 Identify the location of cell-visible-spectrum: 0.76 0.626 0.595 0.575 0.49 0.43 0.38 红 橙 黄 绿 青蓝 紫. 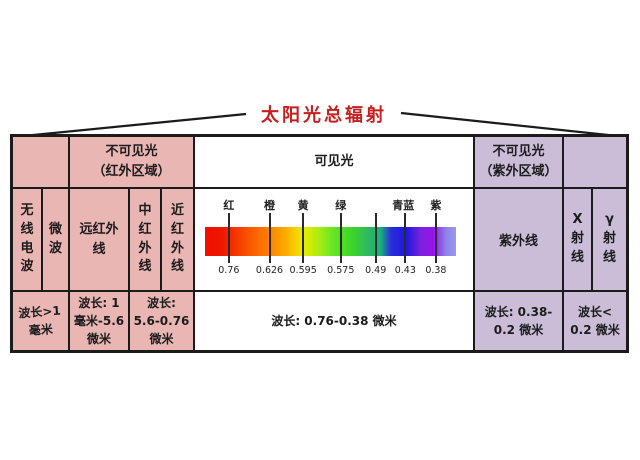
(335, 240).